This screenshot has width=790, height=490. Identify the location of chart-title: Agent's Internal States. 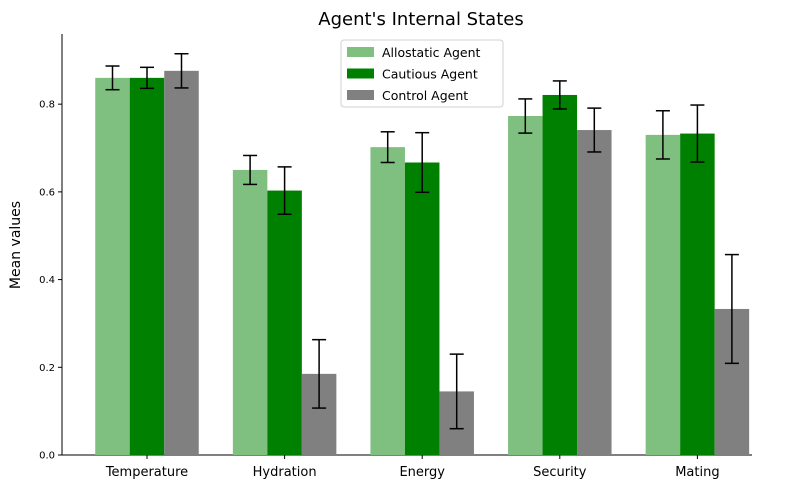
(420, 19).